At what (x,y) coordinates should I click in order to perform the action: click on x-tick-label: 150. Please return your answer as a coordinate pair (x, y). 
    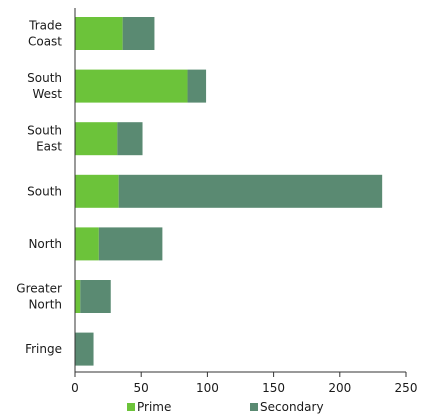
    Looking at the image, I should click on (273, 388).